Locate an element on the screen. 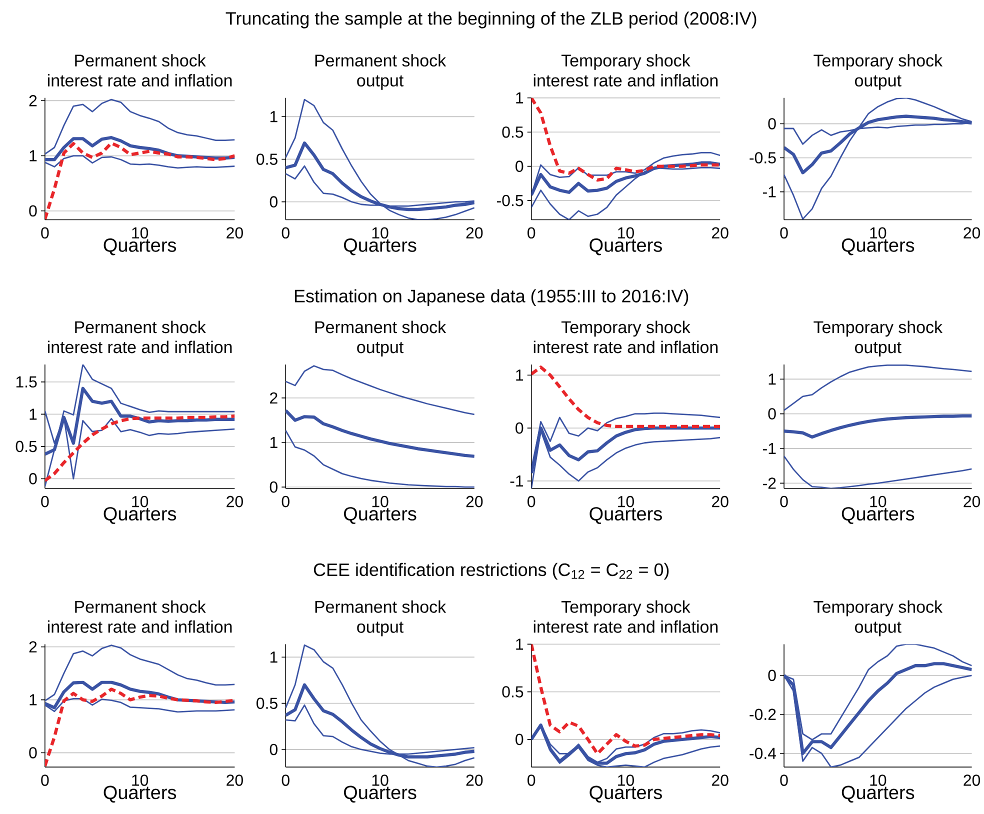 The height and width of the screenshot is (814, 984). y-tick-label: -2 is located at coordinates (769, 483).